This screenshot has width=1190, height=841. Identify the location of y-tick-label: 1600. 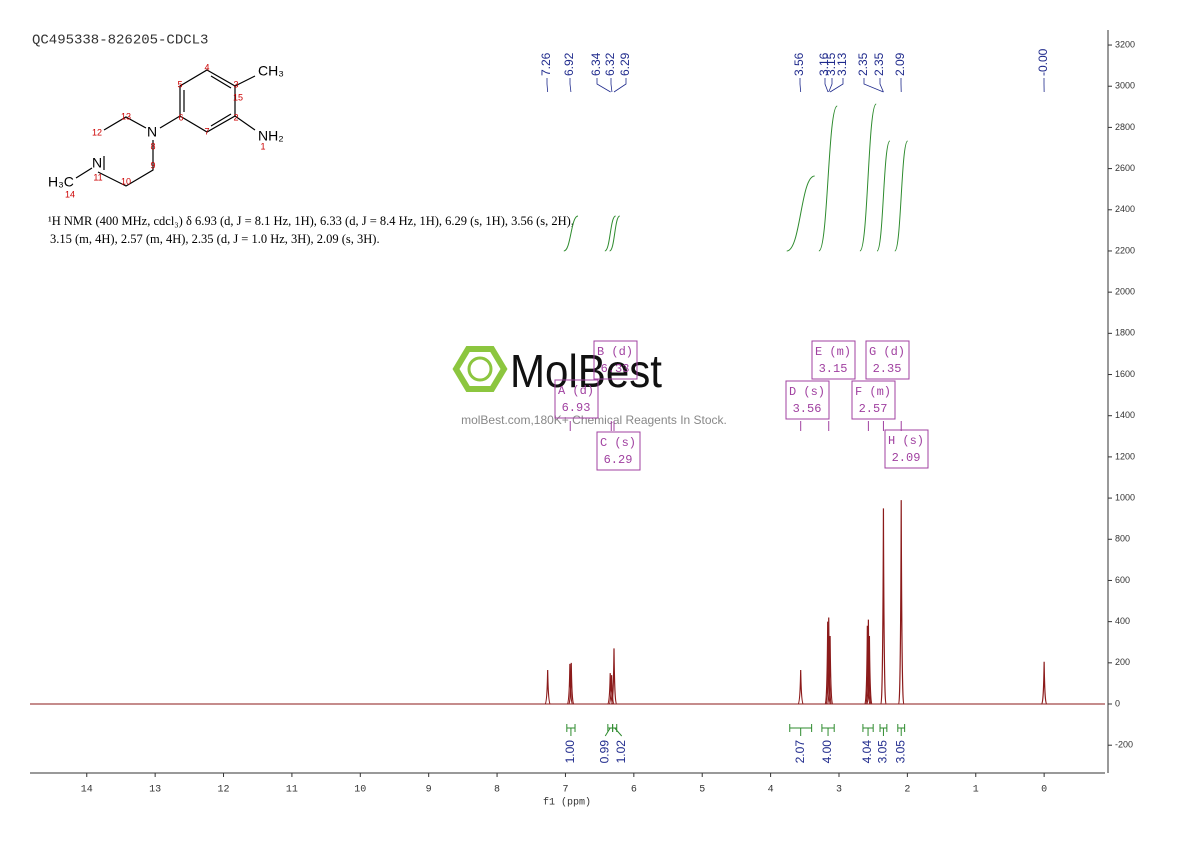
(1125, 374).